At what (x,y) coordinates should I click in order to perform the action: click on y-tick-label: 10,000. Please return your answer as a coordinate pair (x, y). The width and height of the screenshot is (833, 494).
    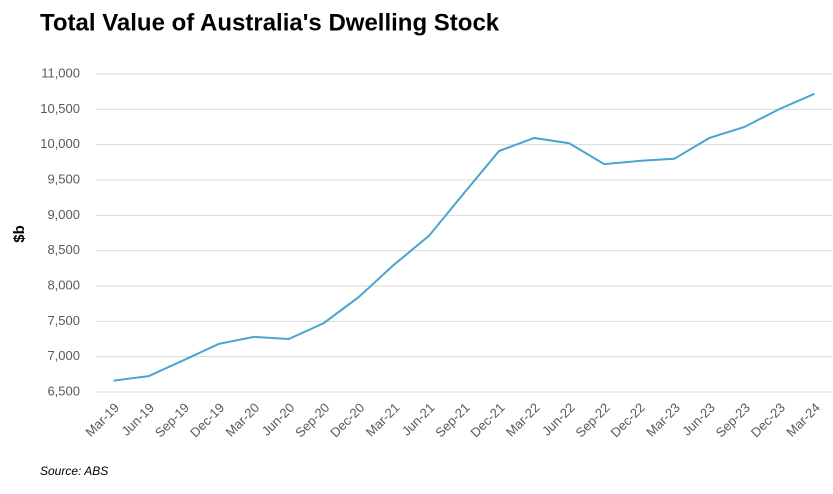
    Looking at the image, I should click on (60, 143).